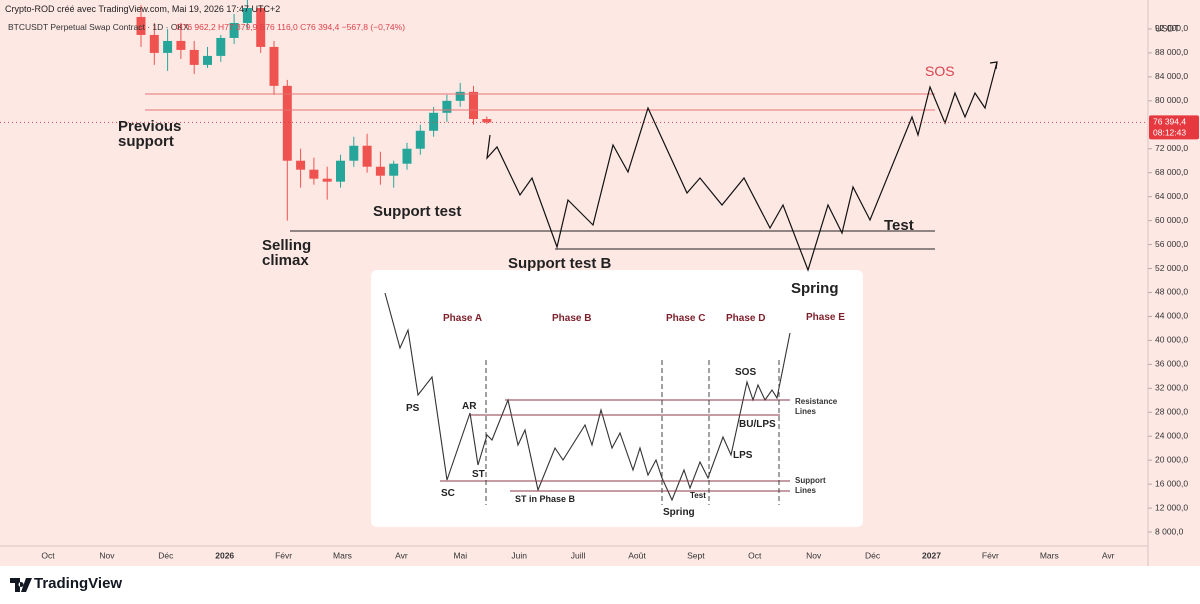 This screenshot has width=1200, height=604. Describe the element at coordinates (287, 253) in the screenshot. I see `annotation: Selling climax` at that location.